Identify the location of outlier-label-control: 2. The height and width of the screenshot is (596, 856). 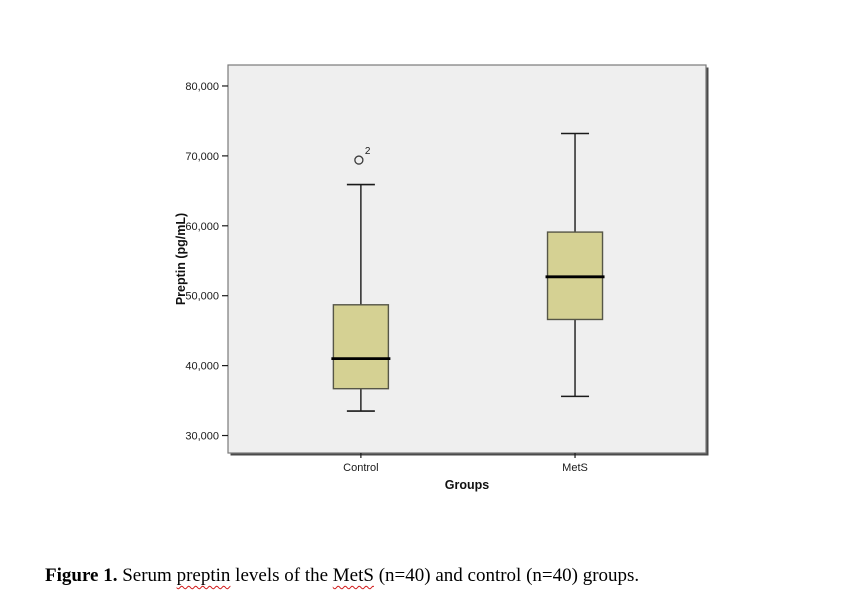
(368, 151).